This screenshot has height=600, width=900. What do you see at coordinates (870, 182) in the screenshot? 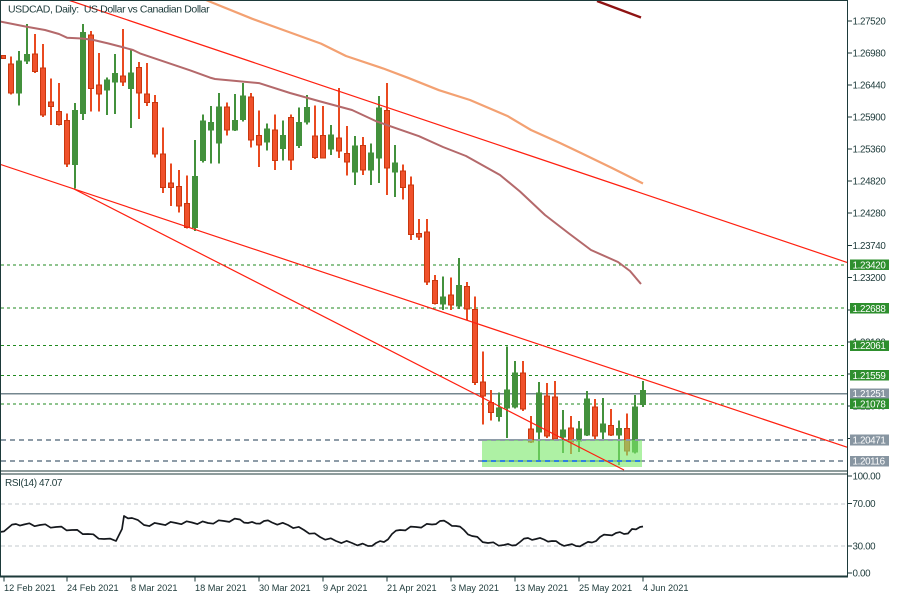
I see `svg-text: 1.24820` at bounding box center [870, 182].